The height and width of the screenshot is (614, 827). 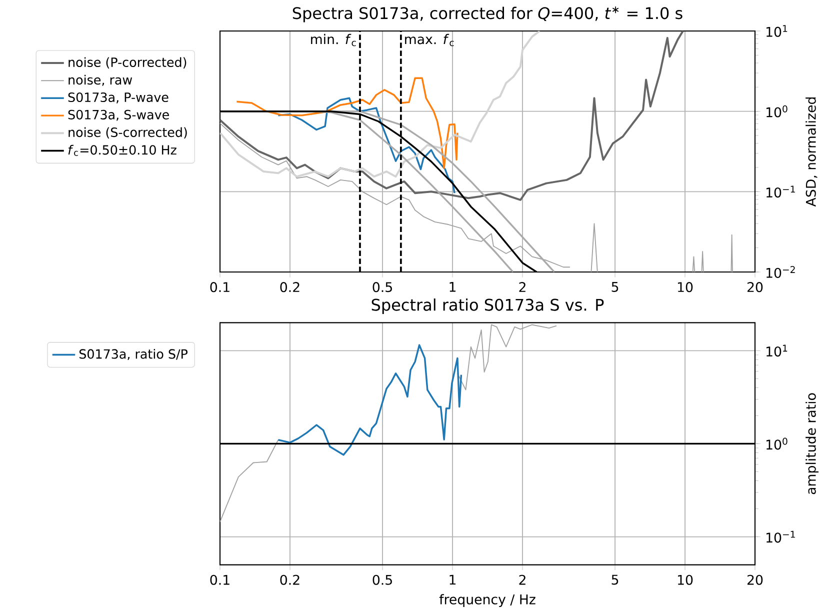 What do you see at coordinates (488, 306) in the screenshot?
I see `chart-title: Spectral ratio S0173a S vs. P` at bounding box center [488, 306].